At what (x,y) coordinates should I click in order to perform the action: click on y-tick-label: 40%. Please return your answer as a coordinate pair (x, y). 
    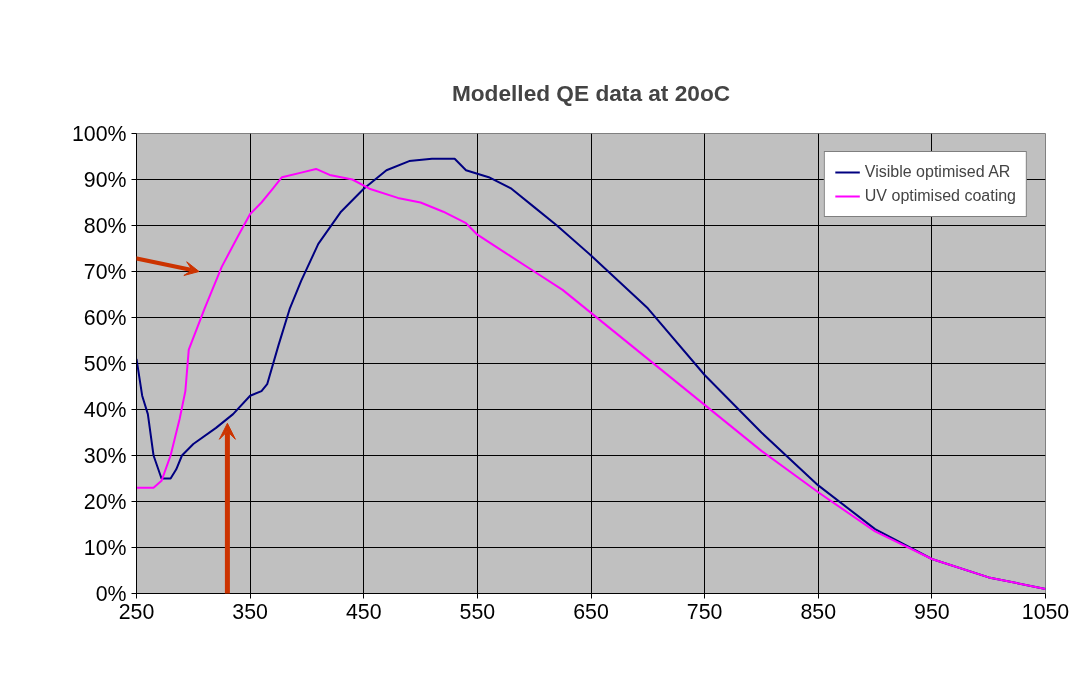
    Looking at the image, I should click on (105, 409).